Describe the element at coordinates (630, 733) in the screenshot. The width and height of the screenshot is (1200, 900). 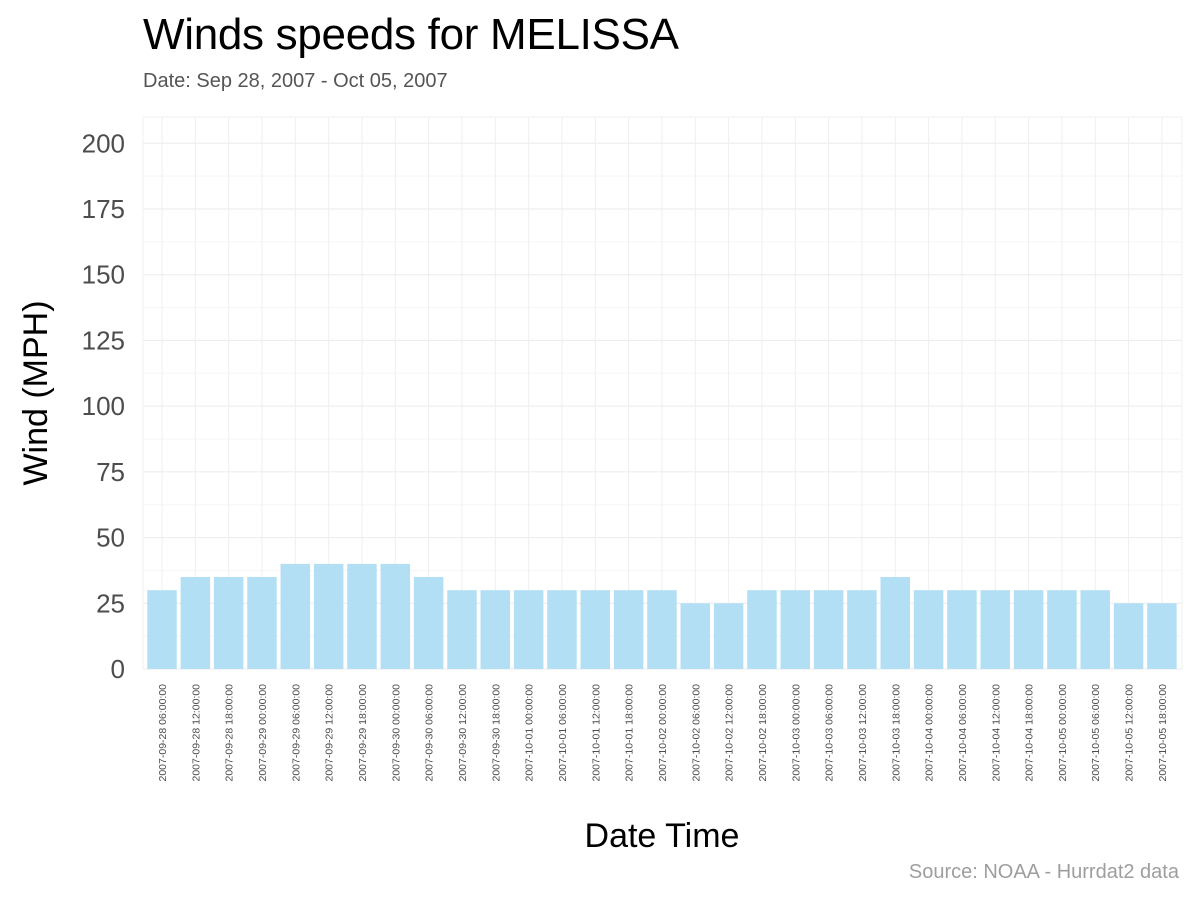
I see `x-tick-label: 2007-10-01 18:00:00` at that location.